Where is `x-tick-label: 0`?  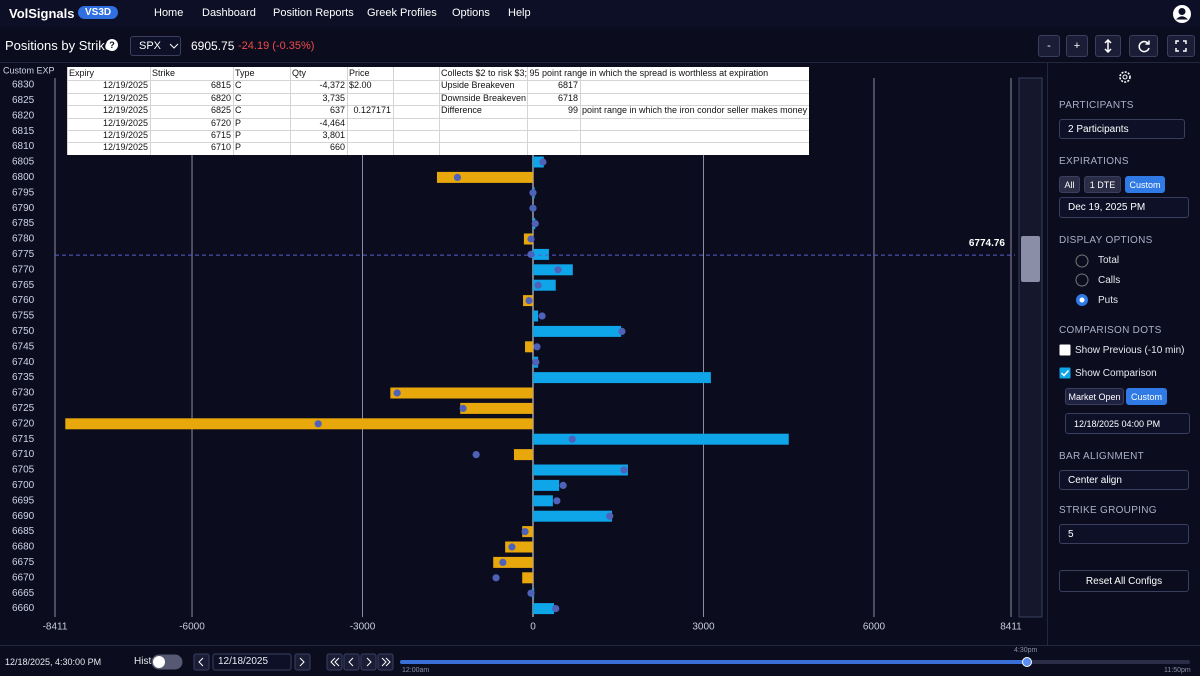
x-tick-label: 0 is located at coordinates (533, 627).